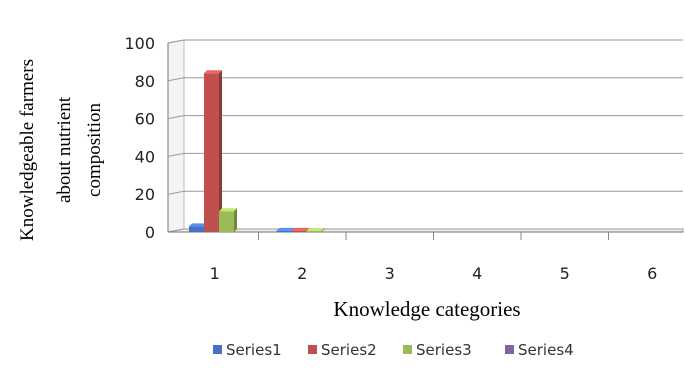 This screenshot has height=370, width=685. I want to click on x-tick-label: 2, so click(302, 273).